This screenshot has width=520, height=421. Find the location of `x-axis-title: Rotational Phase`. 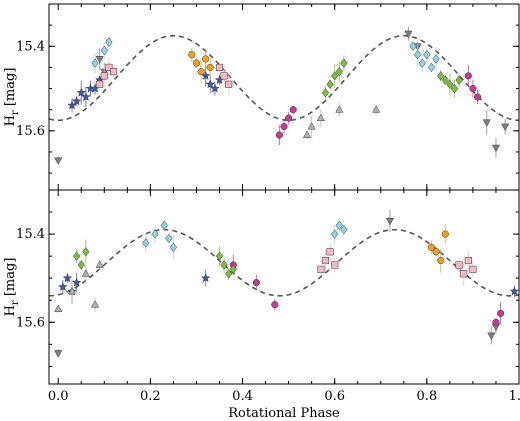

x-axis-title: Rotational Phase is located at coordinates (284, 413).